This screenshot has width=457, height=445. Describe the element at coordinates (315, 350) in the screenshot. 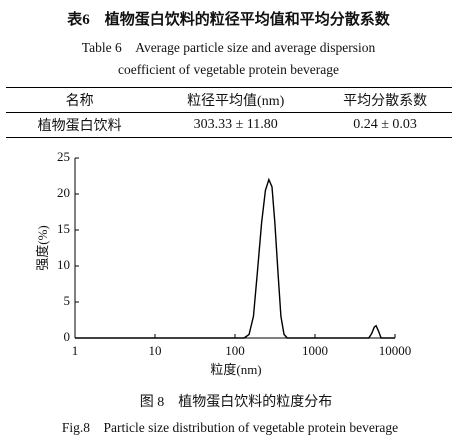

I see `x-tick-label: 1000` at that location.